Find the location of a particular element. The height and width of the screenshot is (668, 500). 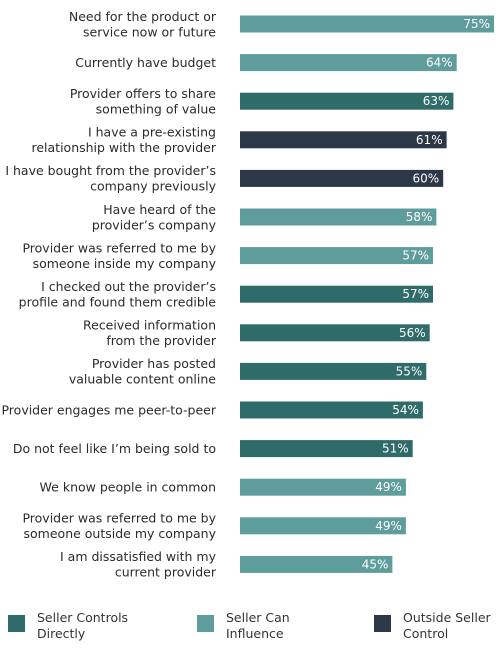

legend-label: Outside Seller Control is located at coordinates (447, 625).